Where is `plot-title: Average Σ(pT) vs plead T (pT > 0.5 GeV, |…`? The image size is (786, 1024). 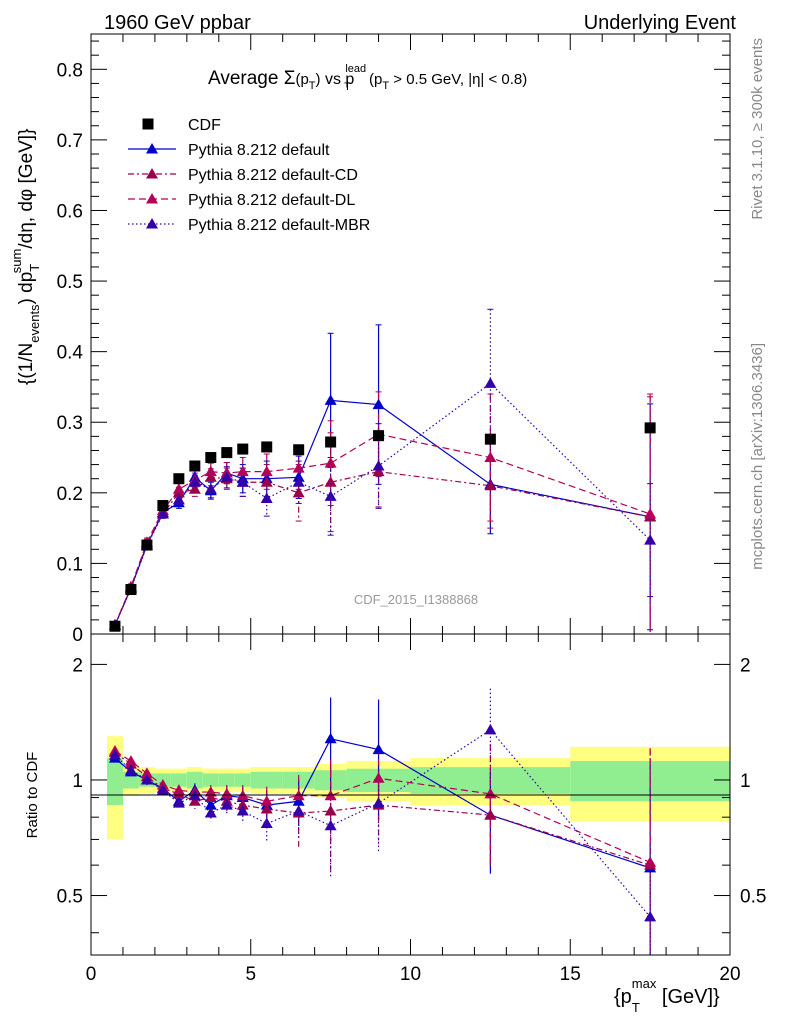 plot-title: Average Σ(pT) vs plead T (pT > 0.5 GeV, |… is located at coordinates (367, 78).